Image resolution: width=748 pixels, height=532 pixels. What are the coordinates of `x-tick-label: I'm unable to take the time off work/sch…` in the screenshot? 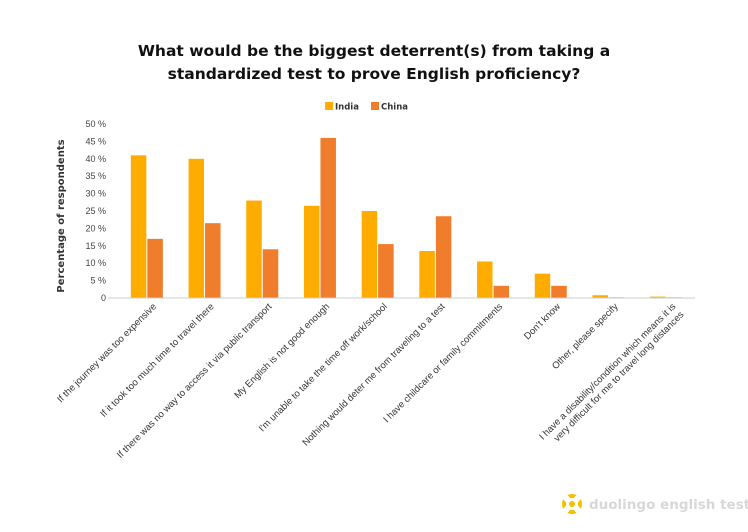 It's located at (323, 367).